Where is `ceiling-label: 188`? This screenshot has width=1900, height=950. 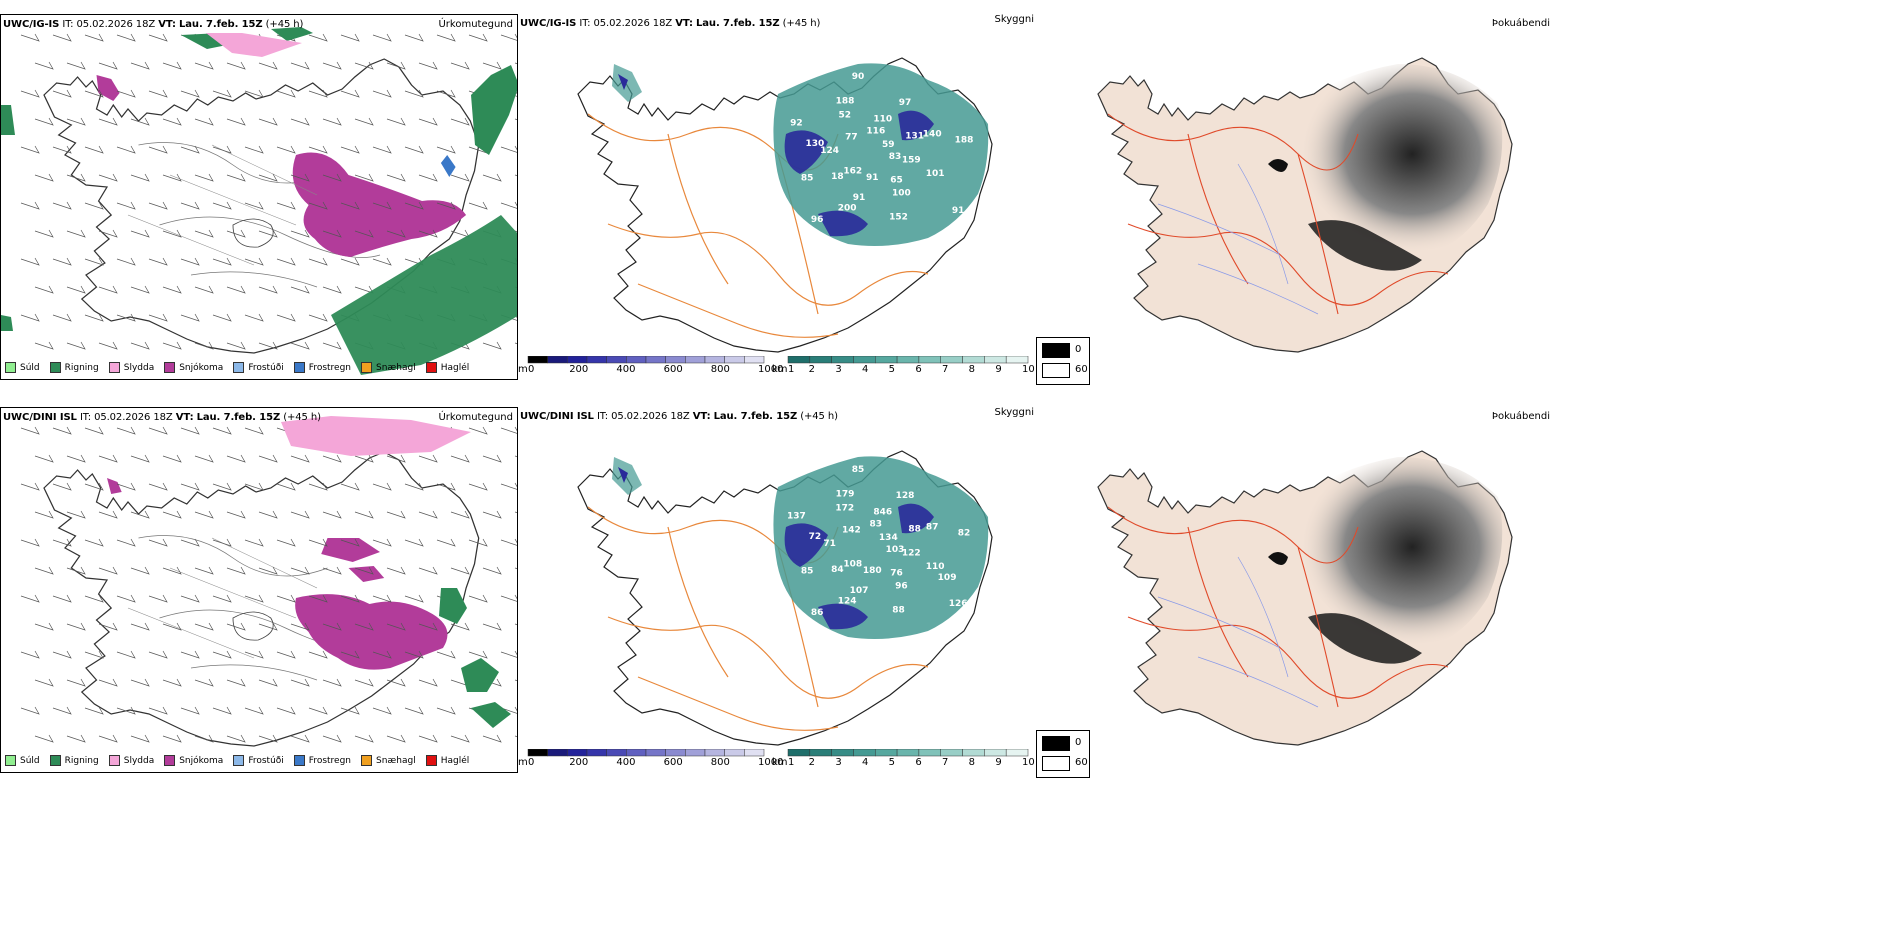 ceiling-label: 188 is located at coordinates (964, 141).